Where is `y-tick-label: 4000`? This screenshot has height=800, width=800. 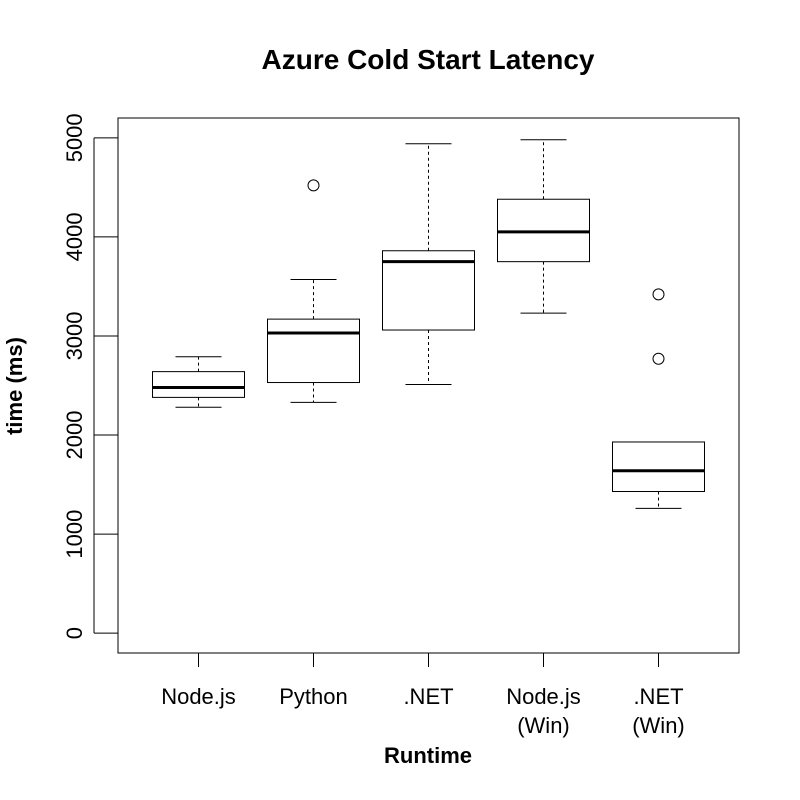
y-tick-label: 4000 is located at coordinates (74, 236).